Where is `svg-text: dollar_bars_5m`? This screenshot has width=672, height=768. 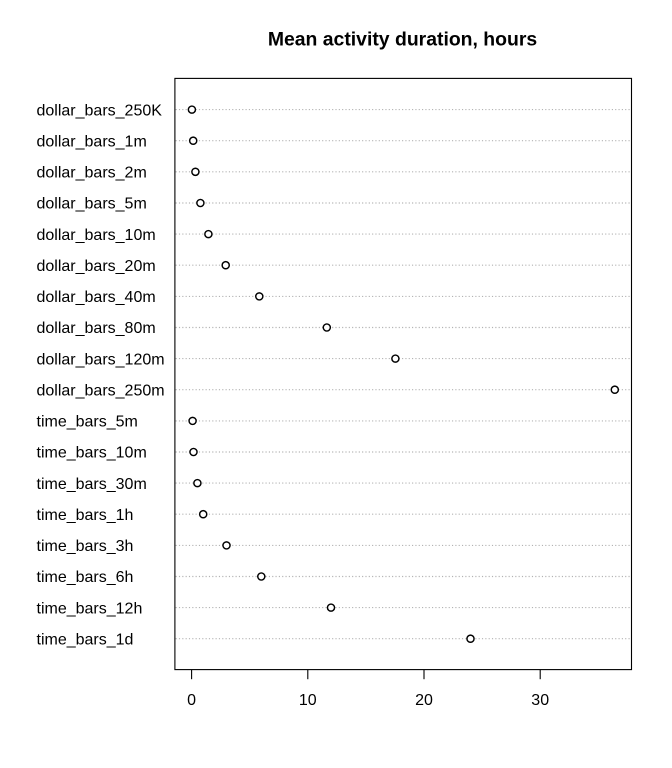 svg-text: dollar_bars_5m is located at coordinates (92, 204).